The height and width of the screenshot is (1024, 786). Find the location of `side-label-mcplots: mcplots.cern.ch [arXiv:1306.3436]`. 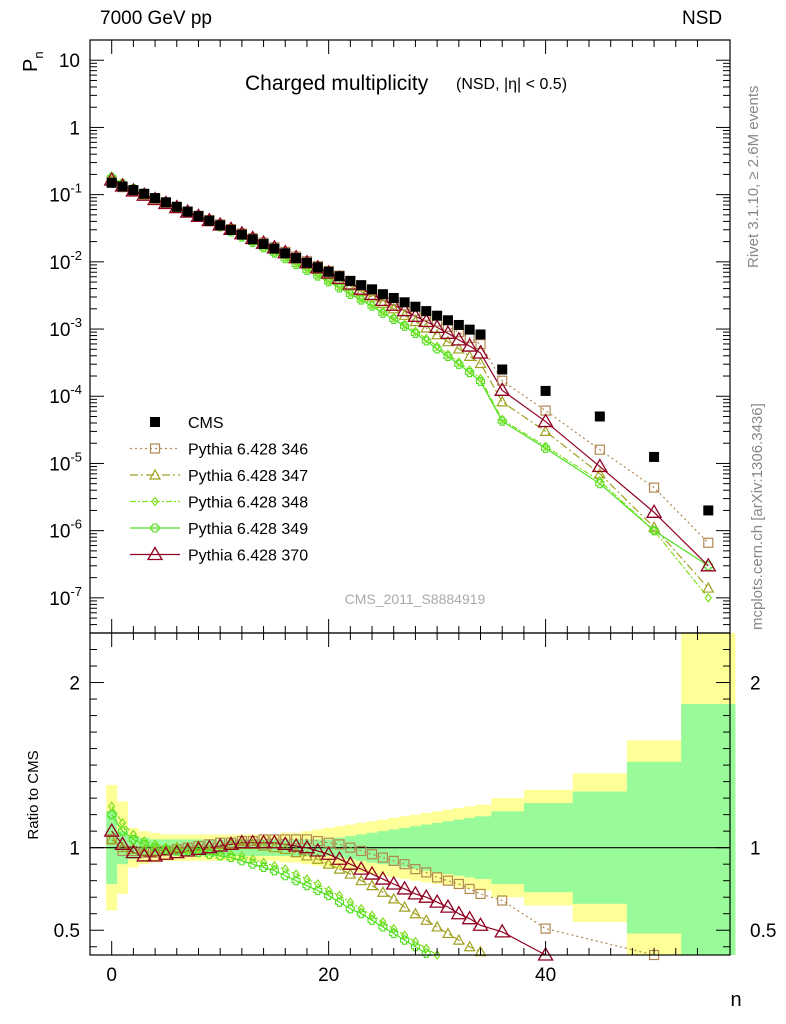

side-label-mcplots: mcplots.cern.ch [arXiv:1306.3436] is located at coordinates (757, 516).